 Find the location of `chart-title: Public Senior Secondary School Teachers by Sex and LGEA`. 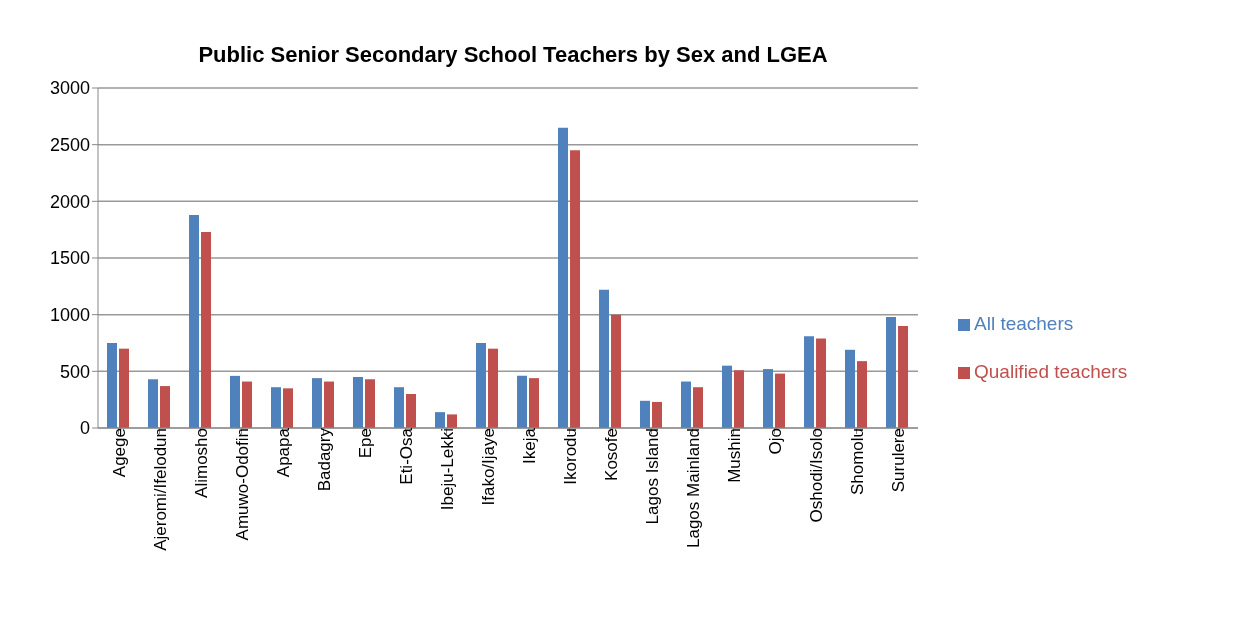

chart-title: Public Senior Secondary School Teachers by Sex and LGEA is located at coordinates (513, 54).